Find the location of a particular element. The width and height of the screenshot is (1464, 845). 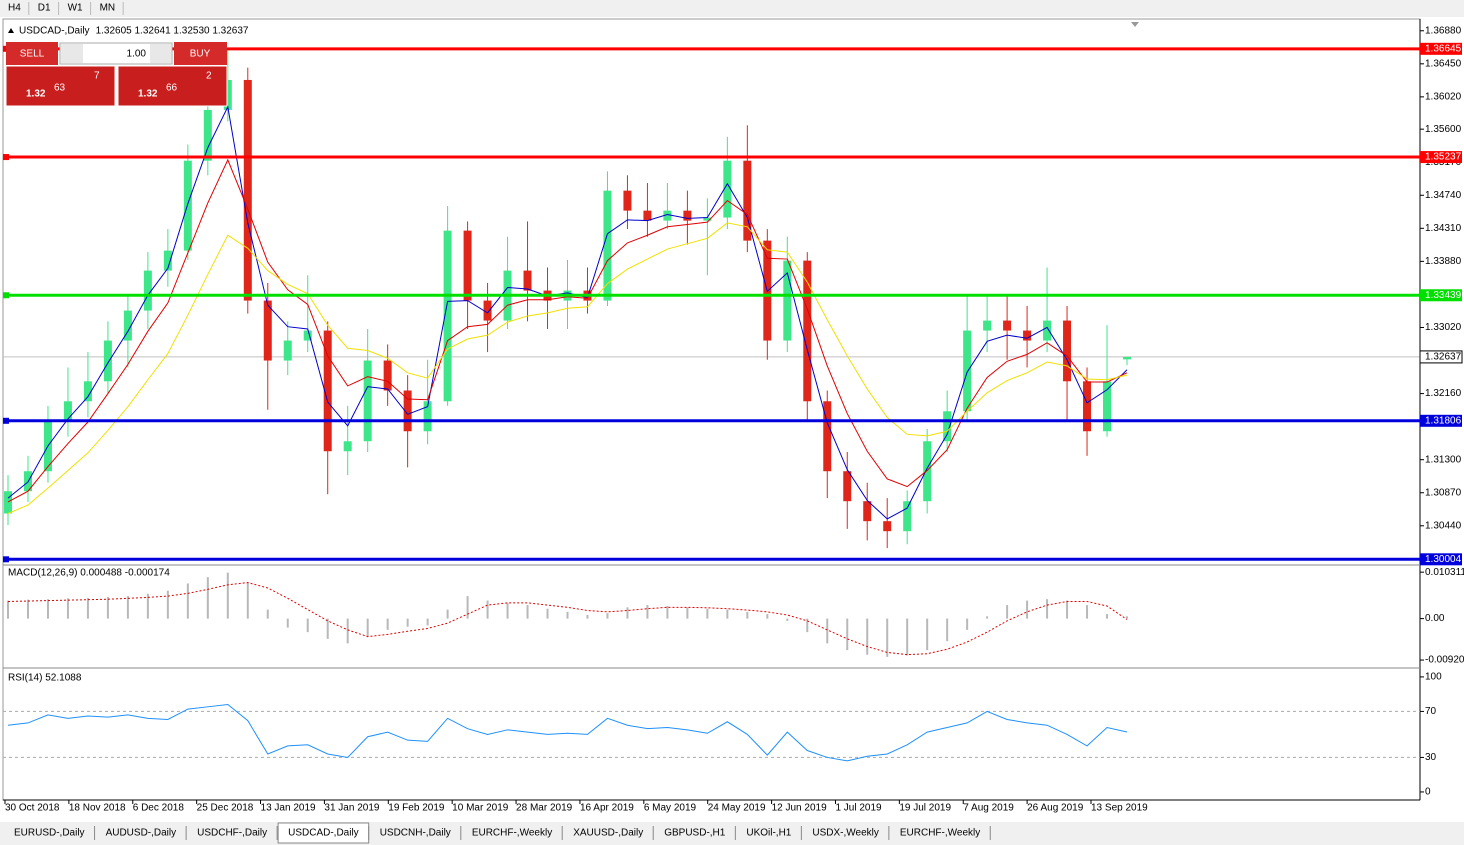

spin-up is located at coordinates (160, 53).